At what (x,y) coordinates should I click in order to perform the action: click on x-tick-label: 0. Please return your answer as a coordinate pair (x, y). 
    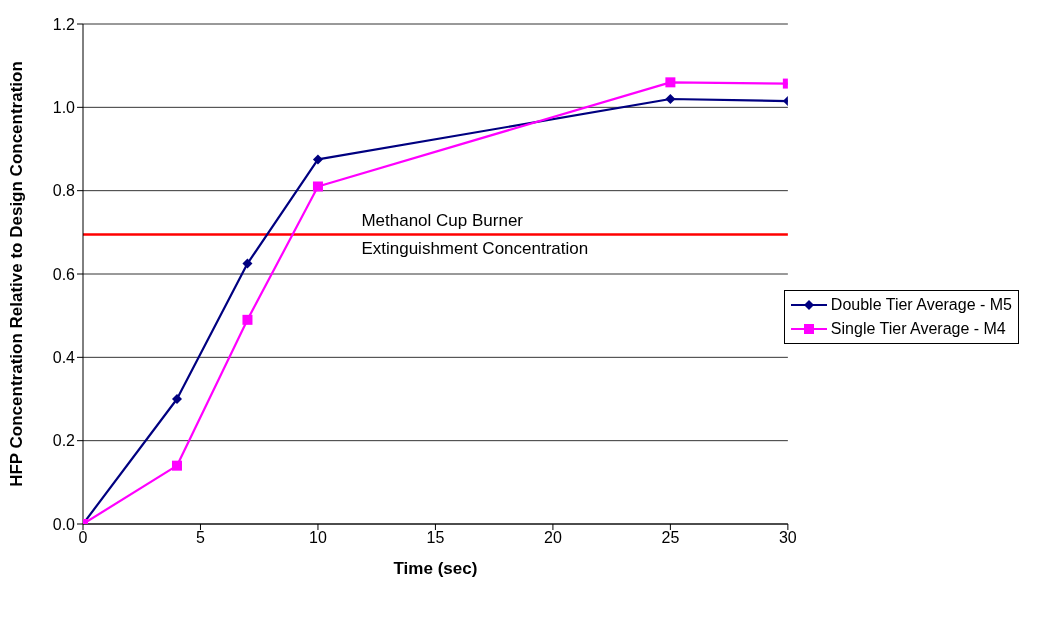
    Looking at the image, I should click on (83, 538).